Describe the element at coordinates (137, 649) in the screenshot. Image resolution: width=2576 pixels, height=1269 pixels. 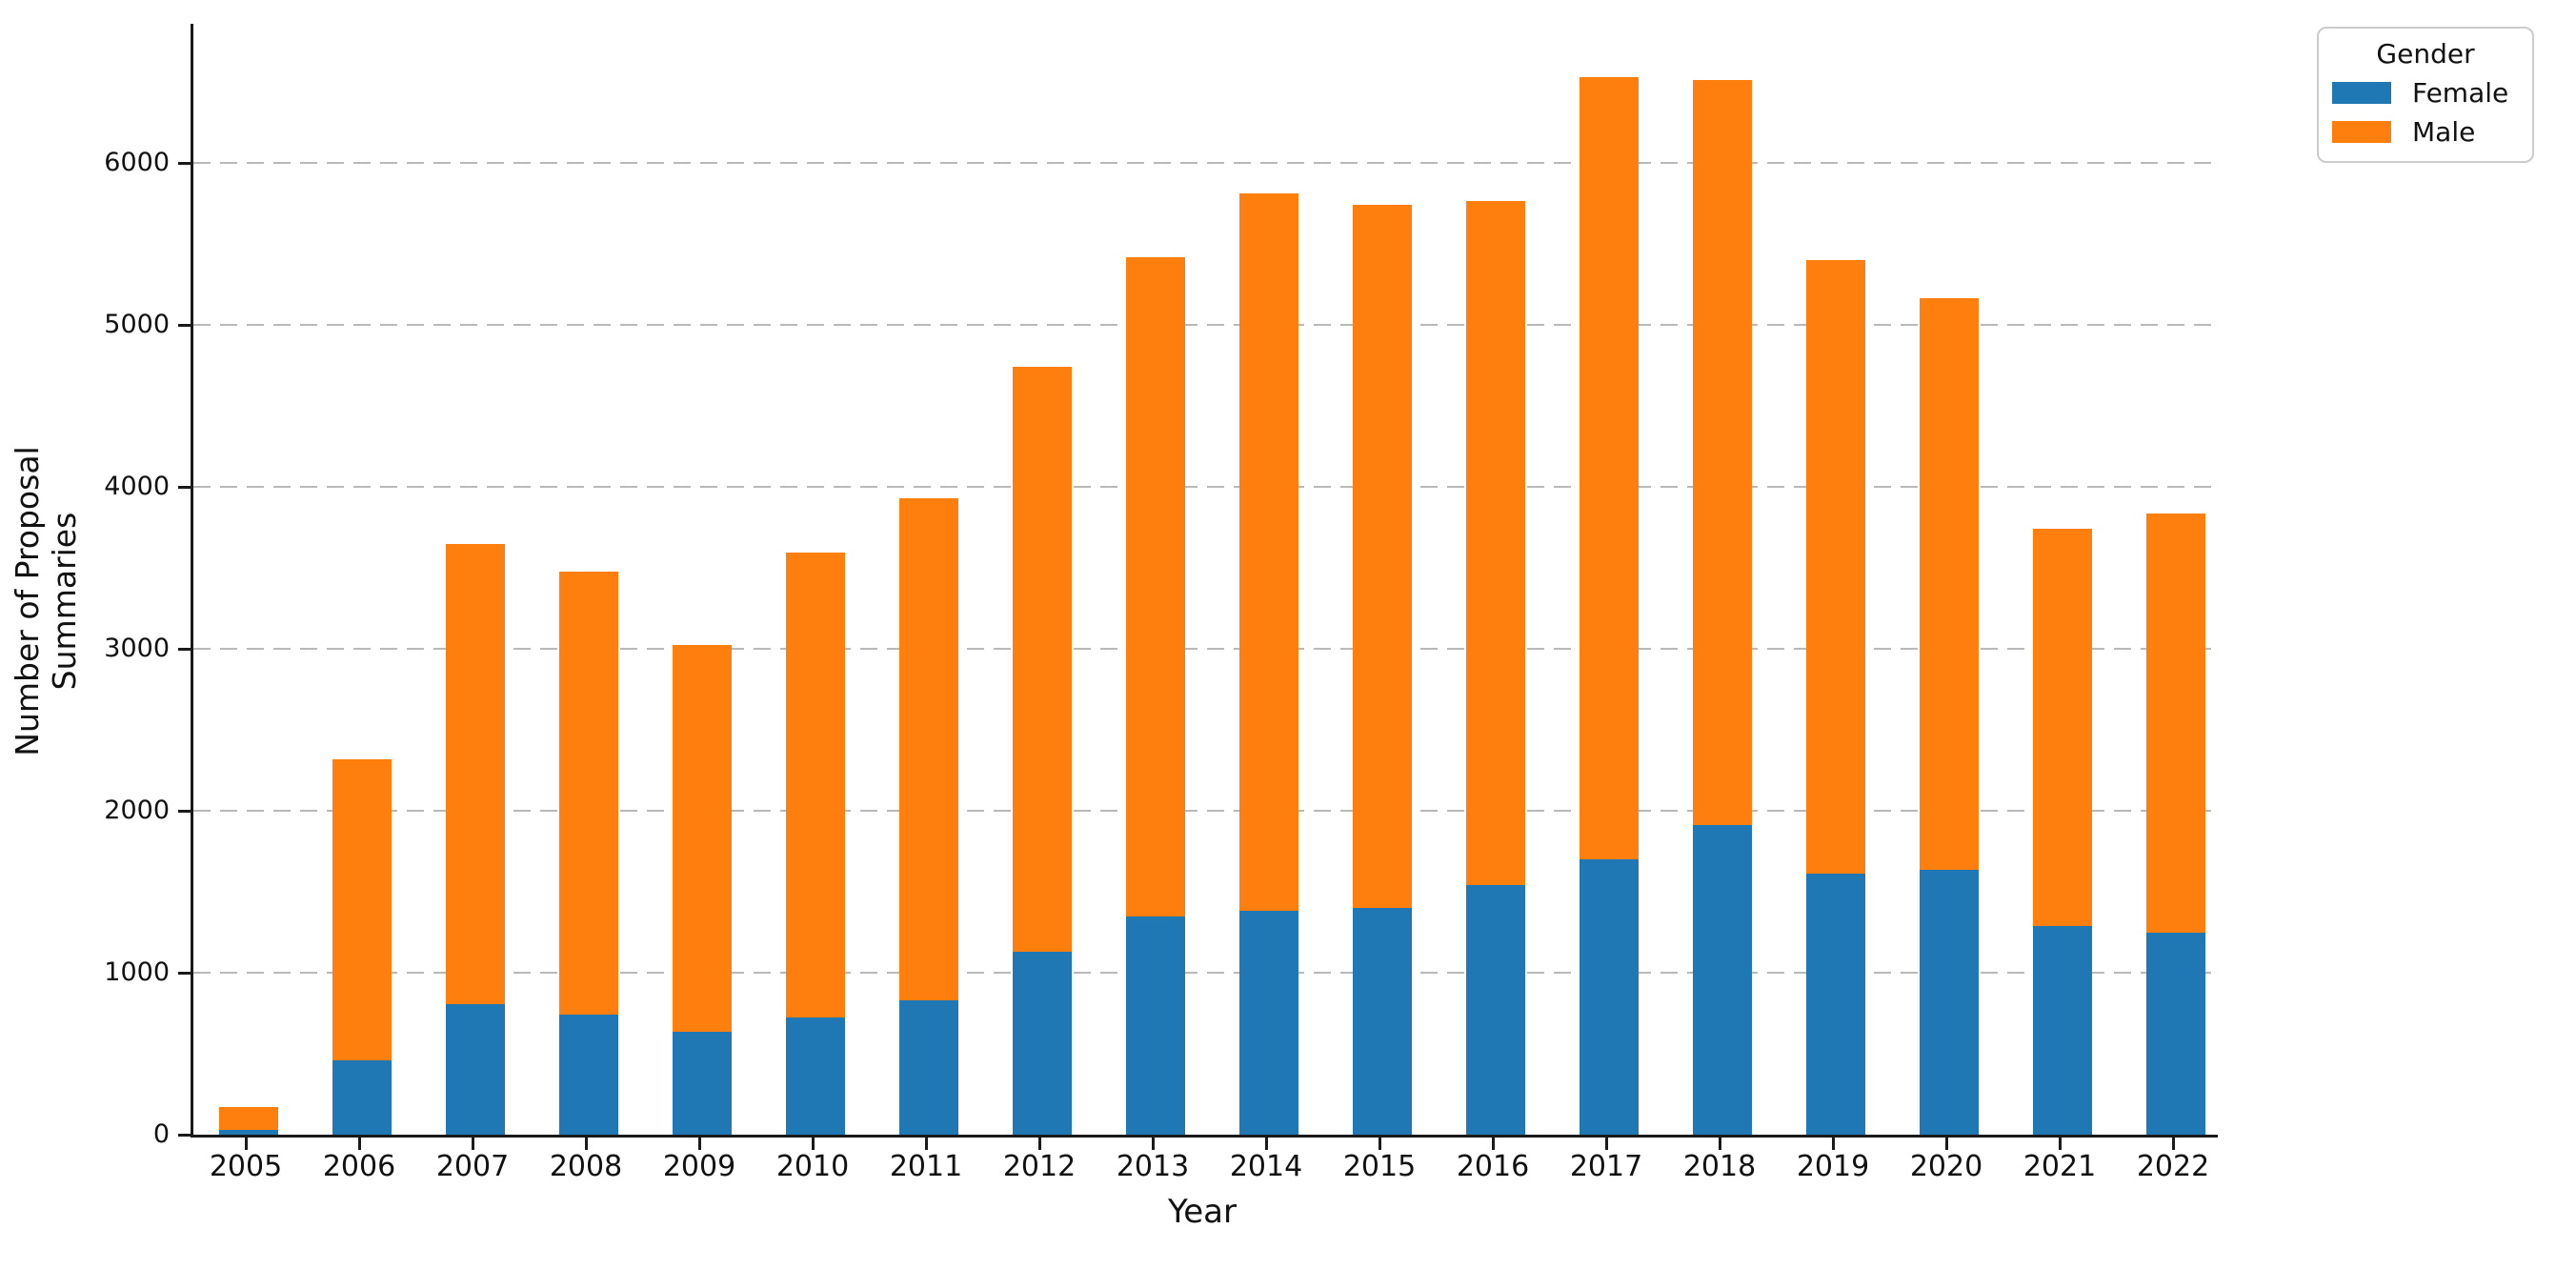
I see `y-tick-label: 3000` at that location.